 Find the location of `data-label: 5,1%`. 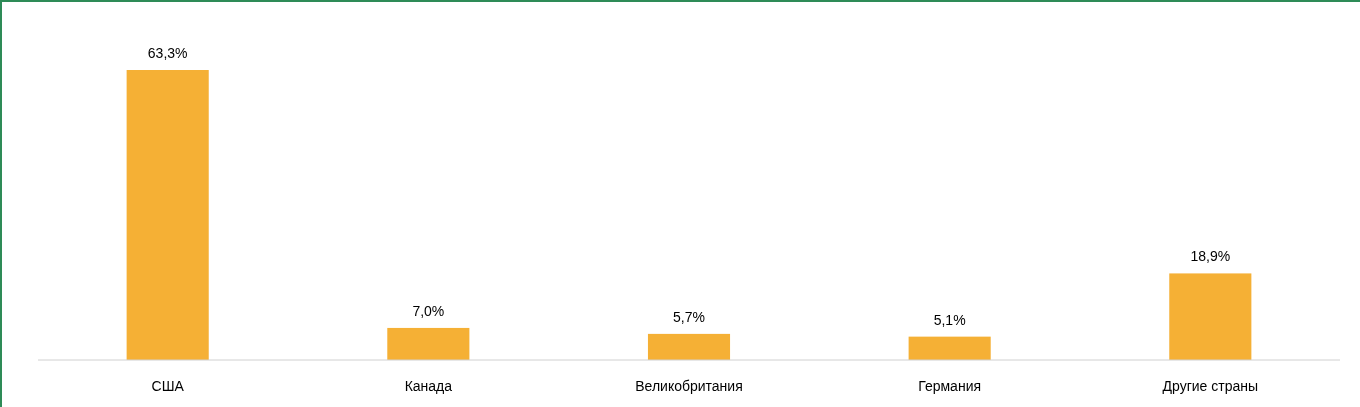

data-label: 5,1% is located at coordinates (949, 319).